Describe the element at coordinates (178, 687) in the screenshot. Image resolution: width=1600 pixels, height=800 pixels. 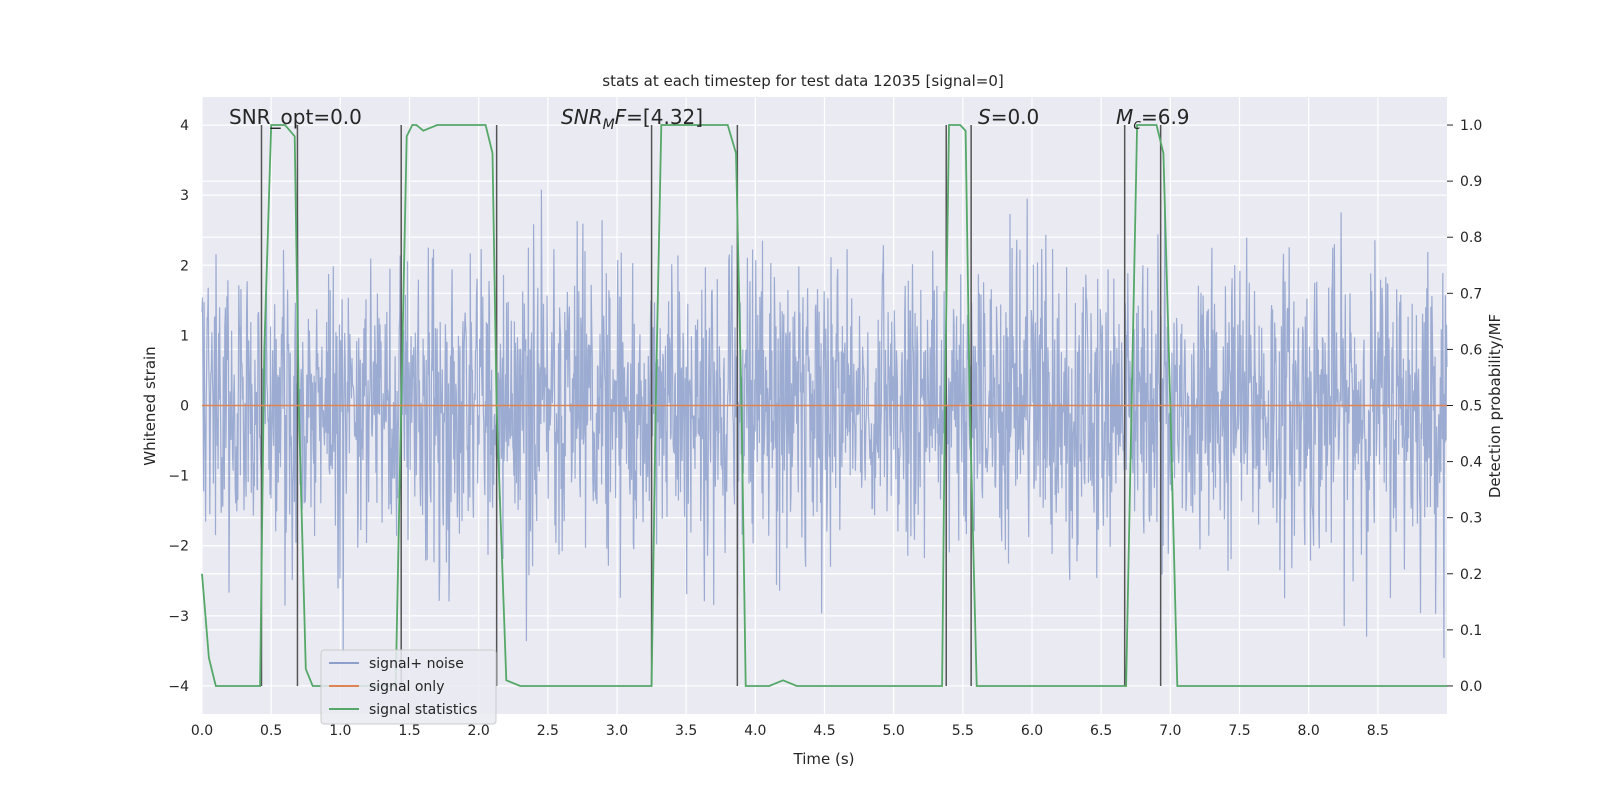
I see `y-tick-label: −4` at that location.